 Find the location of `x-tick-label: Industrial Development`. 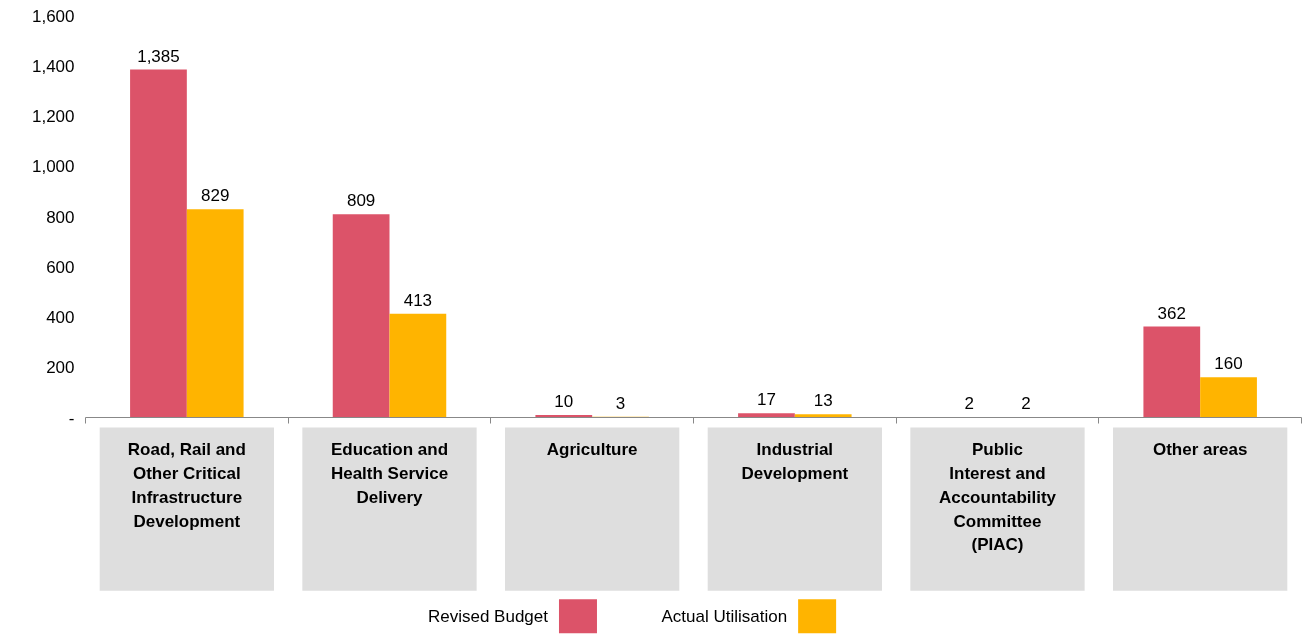

x-tick-label: Industrial Development is located at coordinates (795, 462).